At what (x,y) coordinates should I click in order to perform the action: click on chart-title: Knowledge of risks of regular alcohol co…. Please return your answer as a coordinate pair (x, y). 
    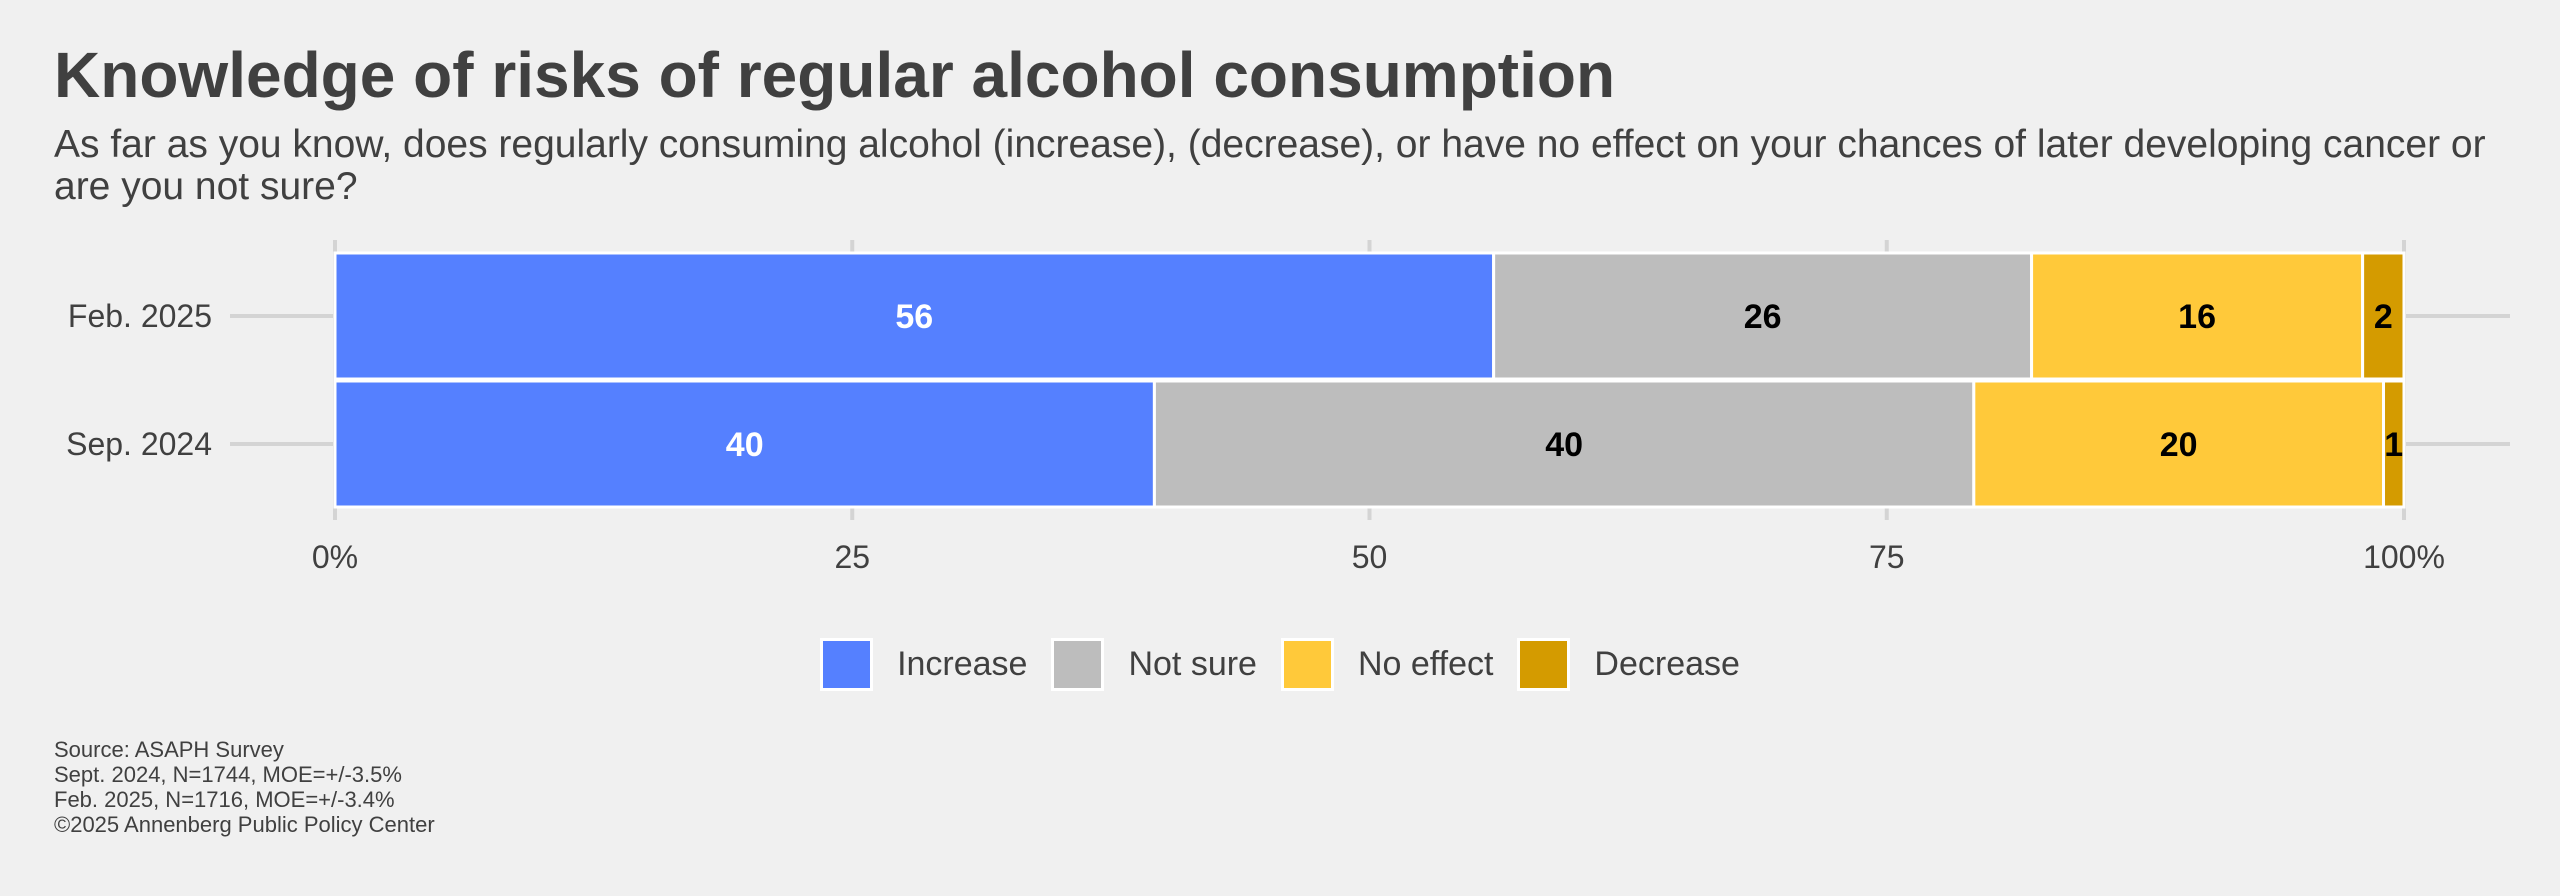
    Looking at the image, I should click on (835, 75).